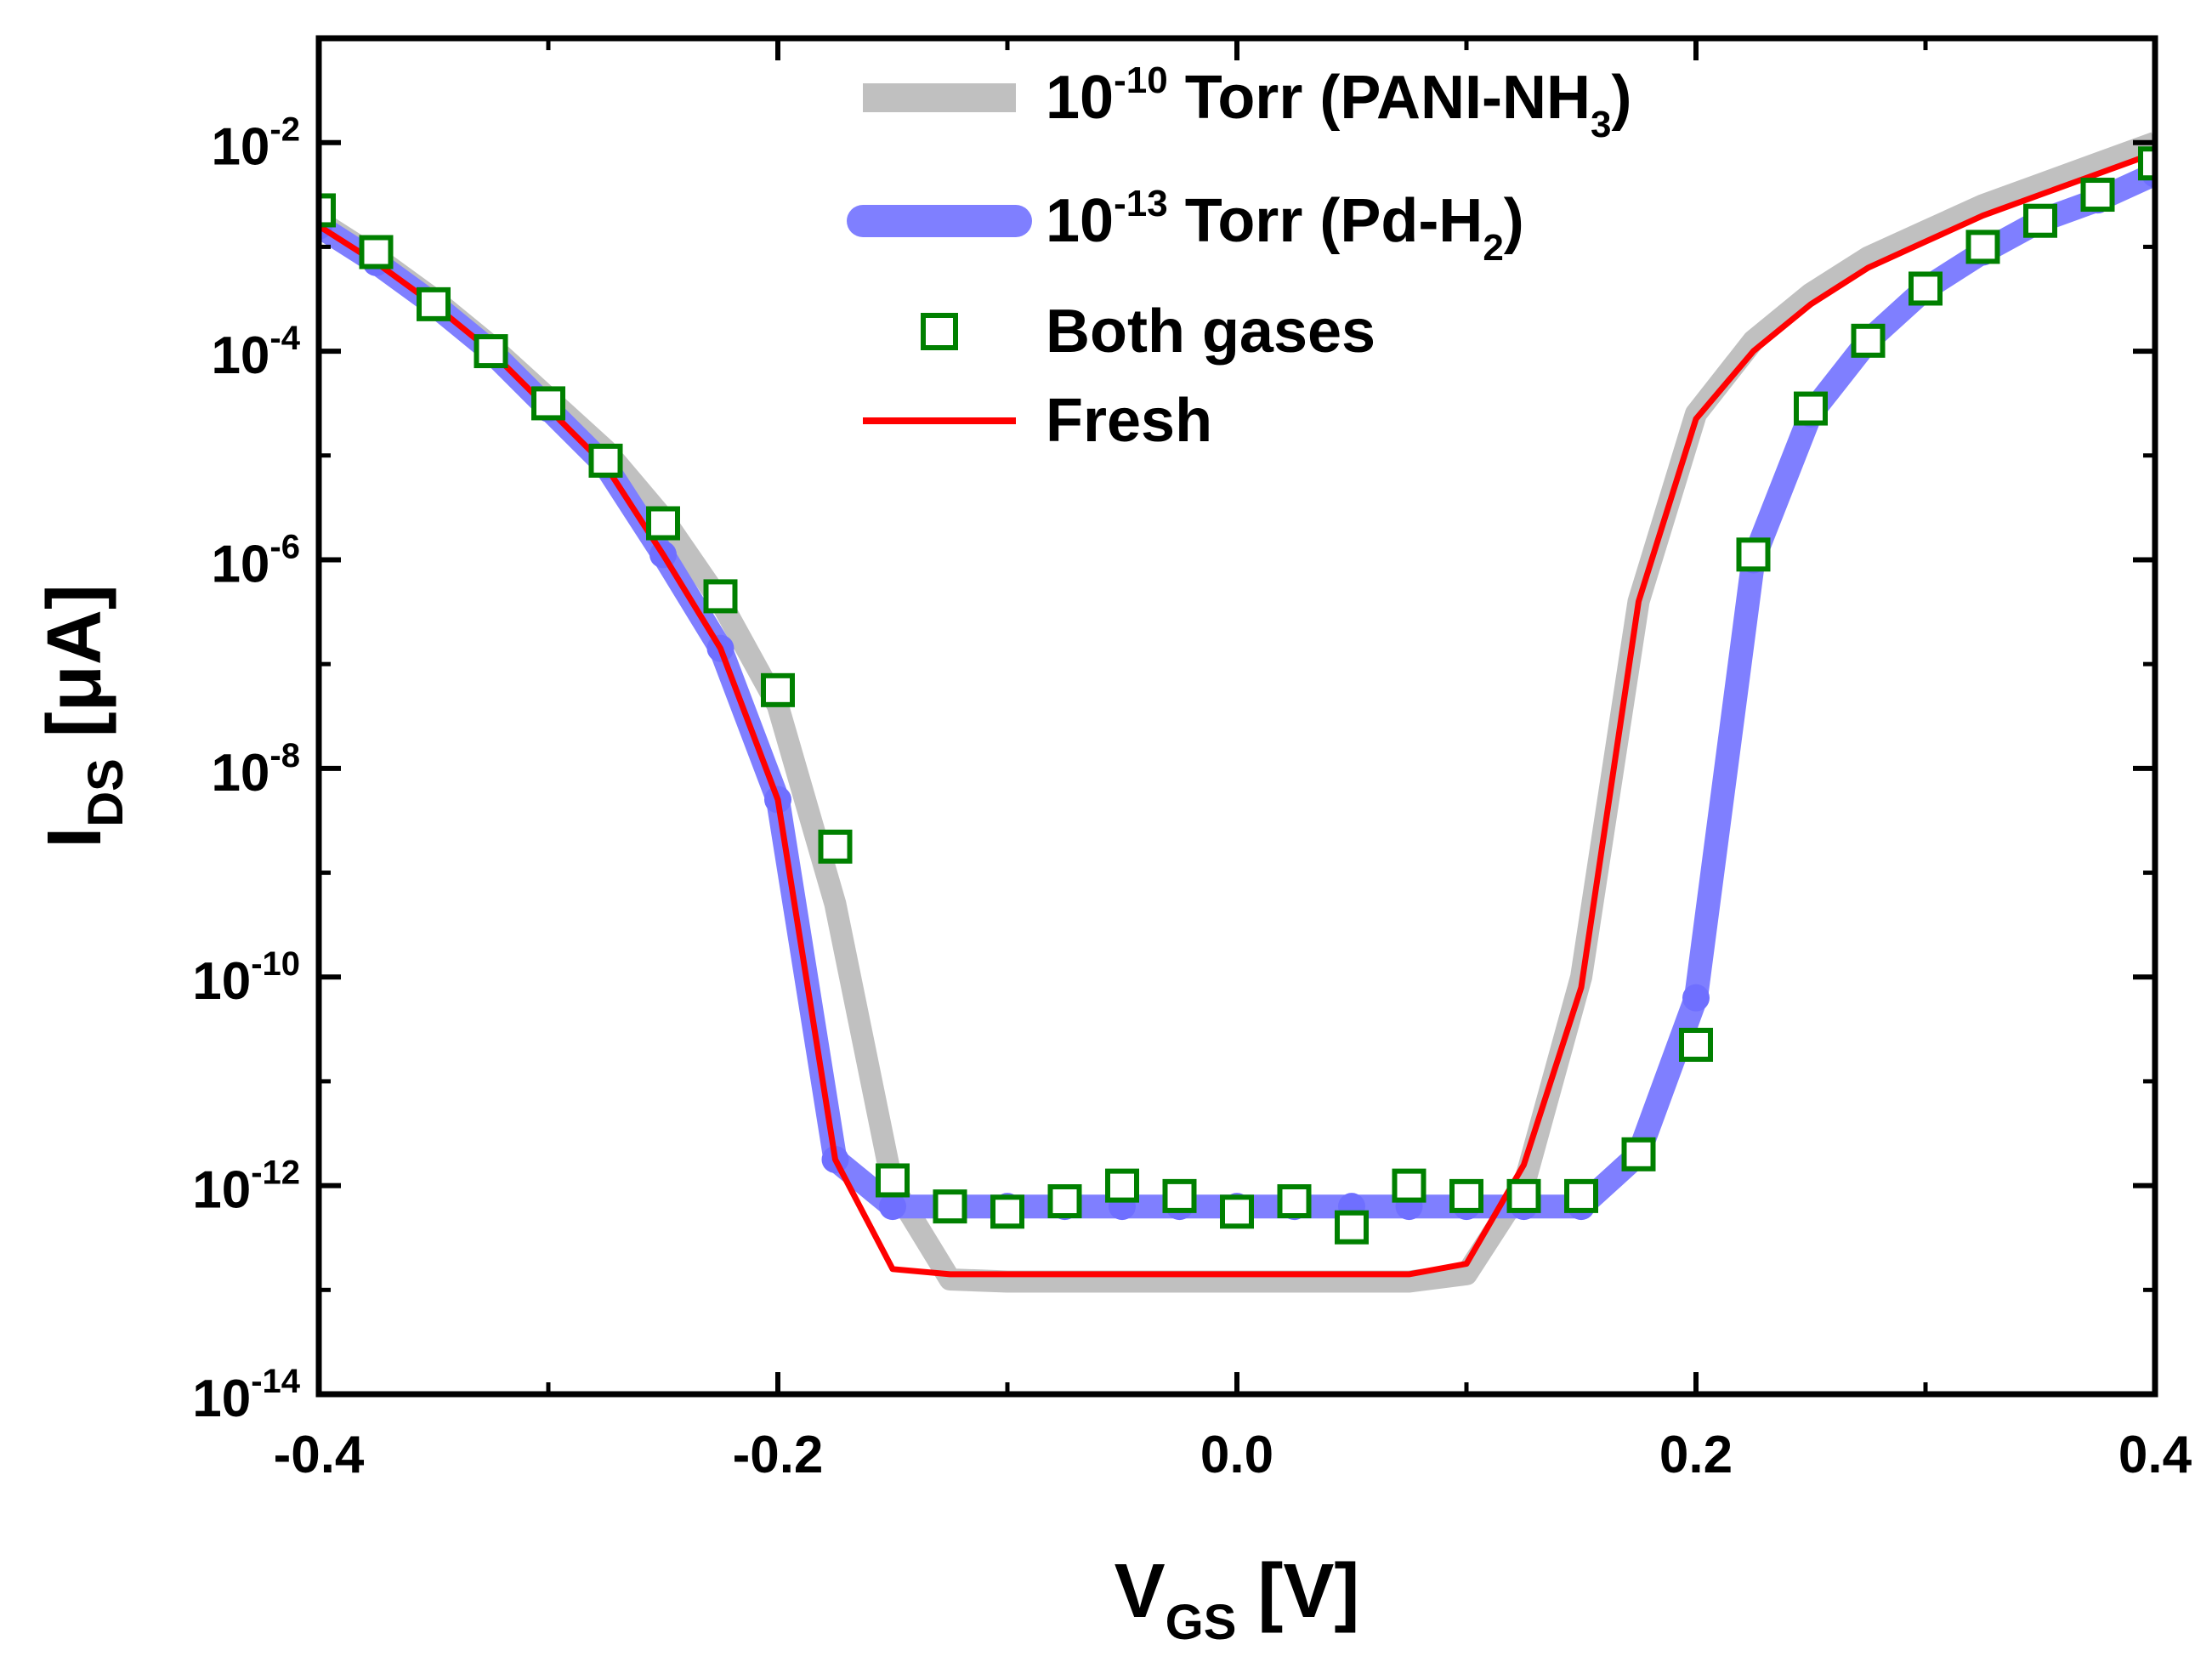  I want to click on y-axis-title-main: I, so click(74, 837).